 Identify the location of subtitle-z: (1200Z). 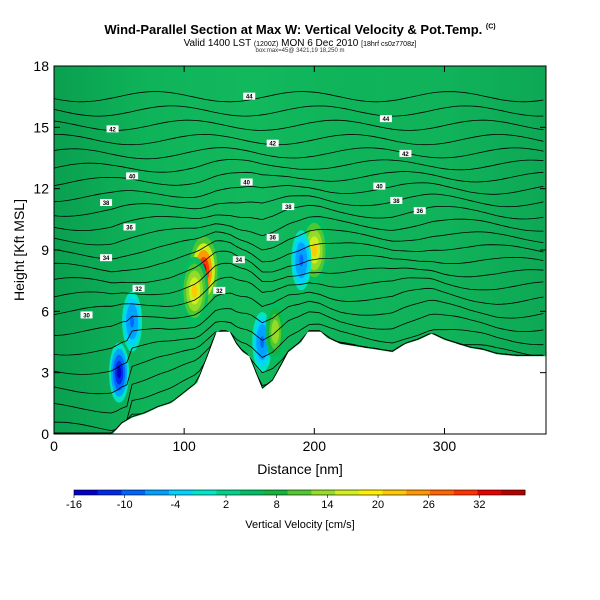
(266, 44).